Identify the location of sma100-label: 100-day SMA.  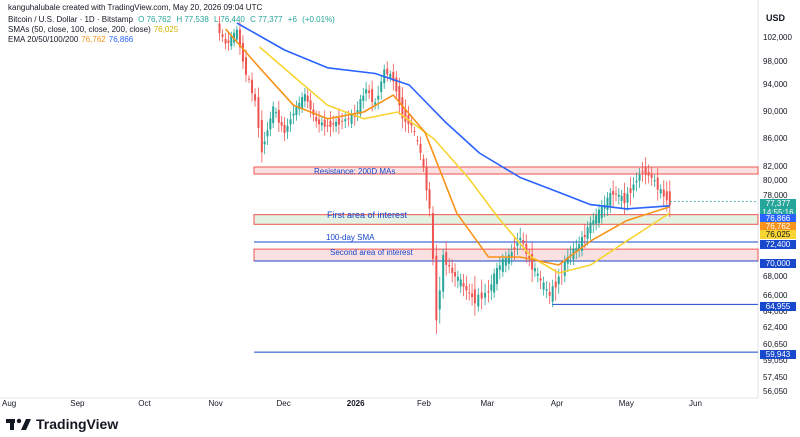
(350, 237).